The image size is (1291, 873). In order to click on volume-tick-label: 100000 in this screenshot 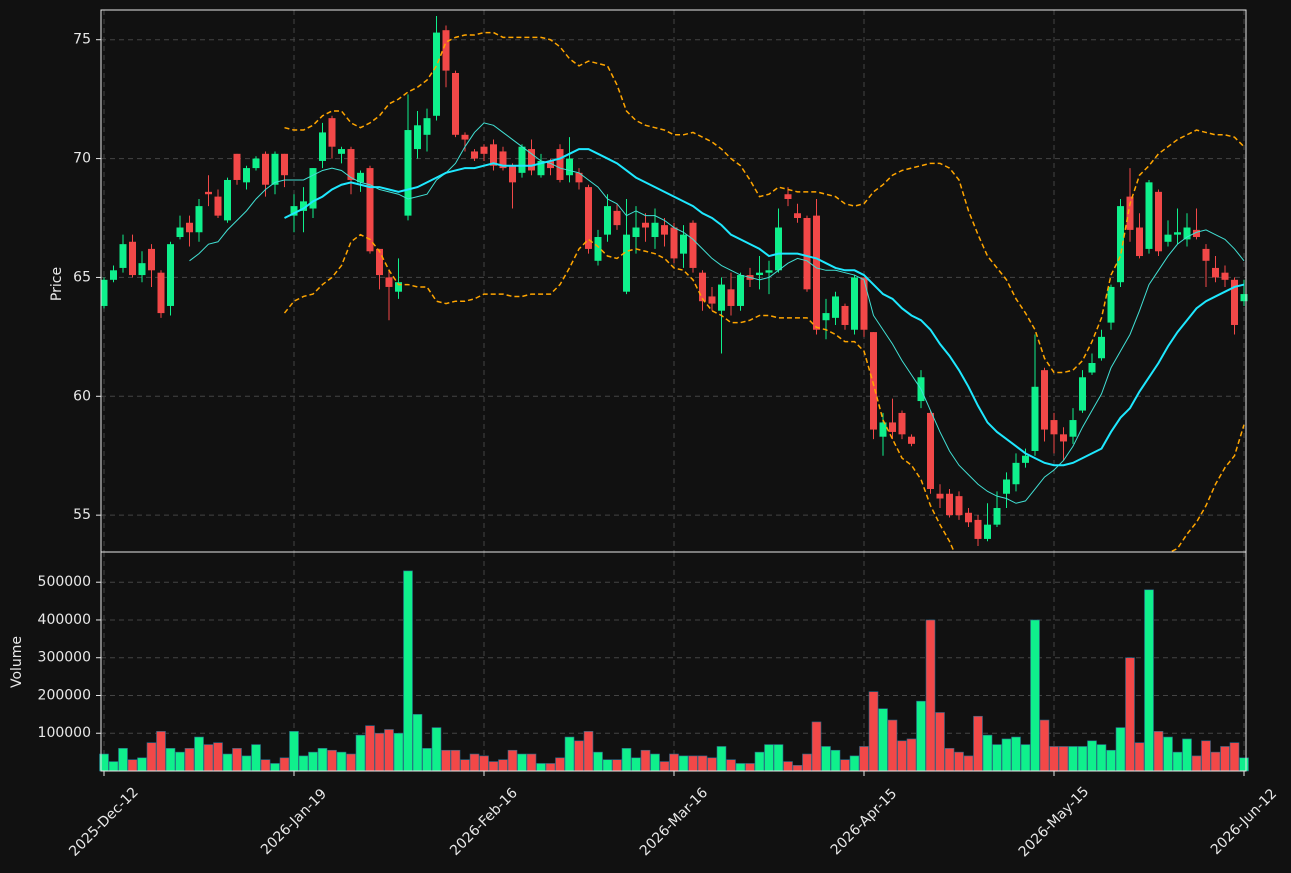, I will do `click(64, 733)`.